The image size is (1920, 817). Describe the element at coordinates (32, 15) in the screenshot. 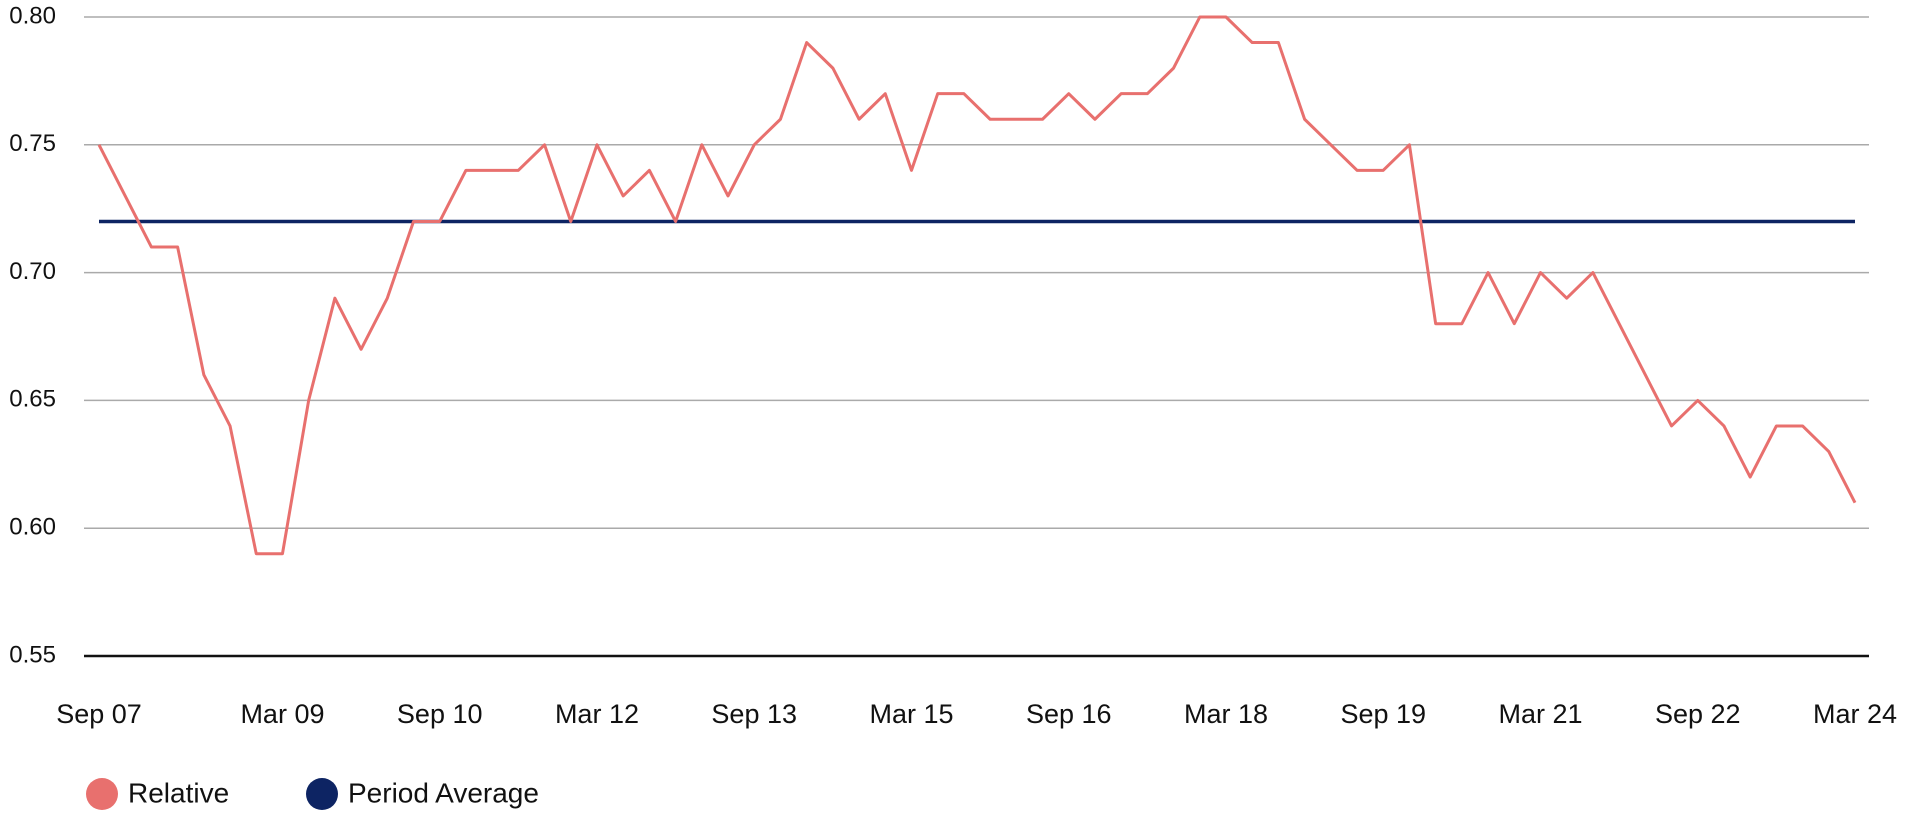

I see `y-tick-label: 0.80` at that location.